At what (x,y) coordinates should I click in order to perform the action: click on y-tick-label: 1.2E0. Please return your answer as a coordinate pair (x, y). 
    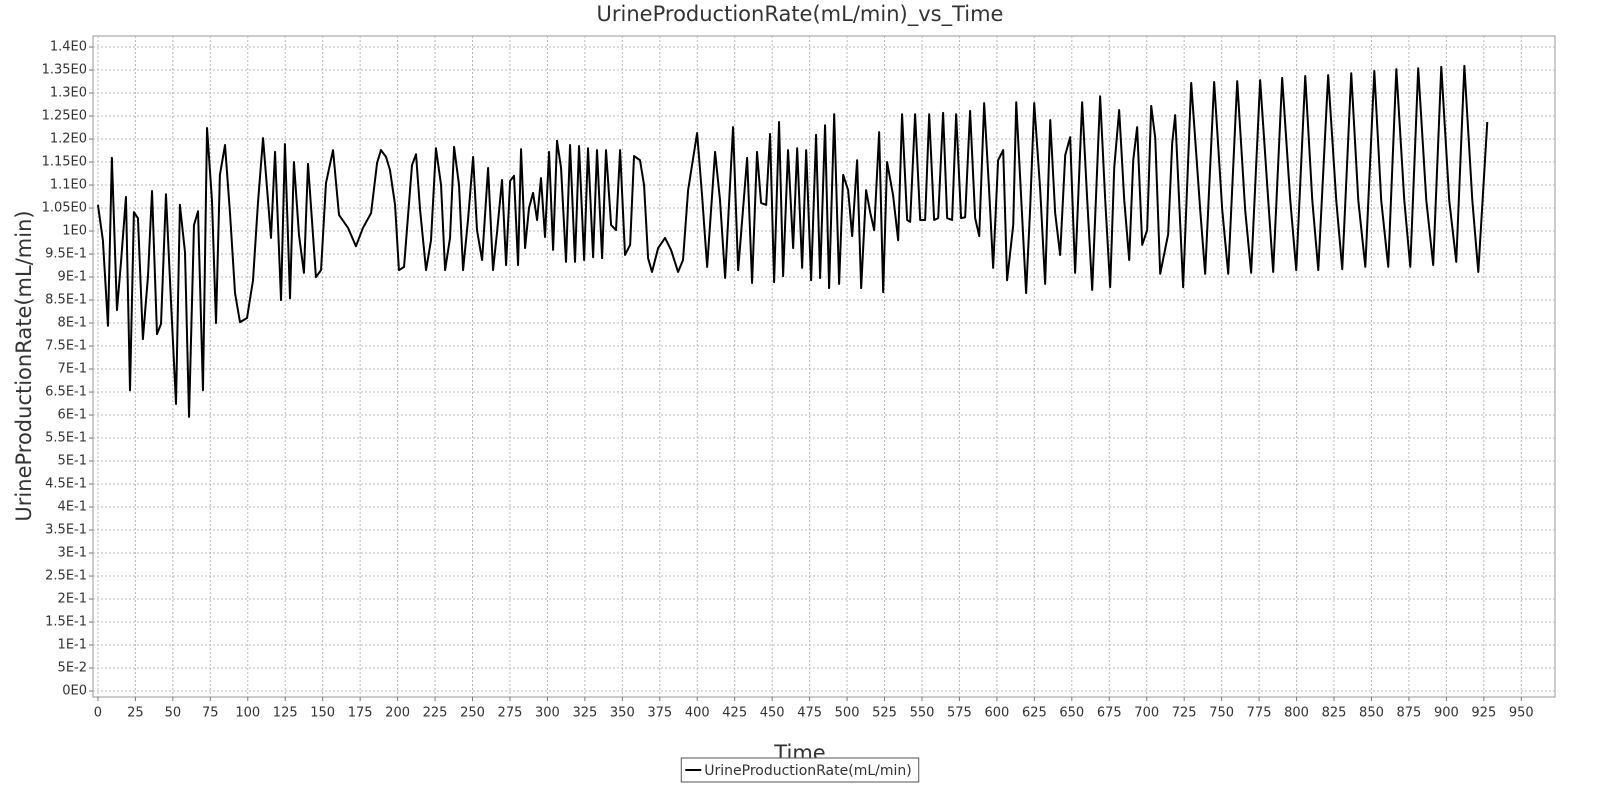
    Looking at the image, I should click on (68, 139).